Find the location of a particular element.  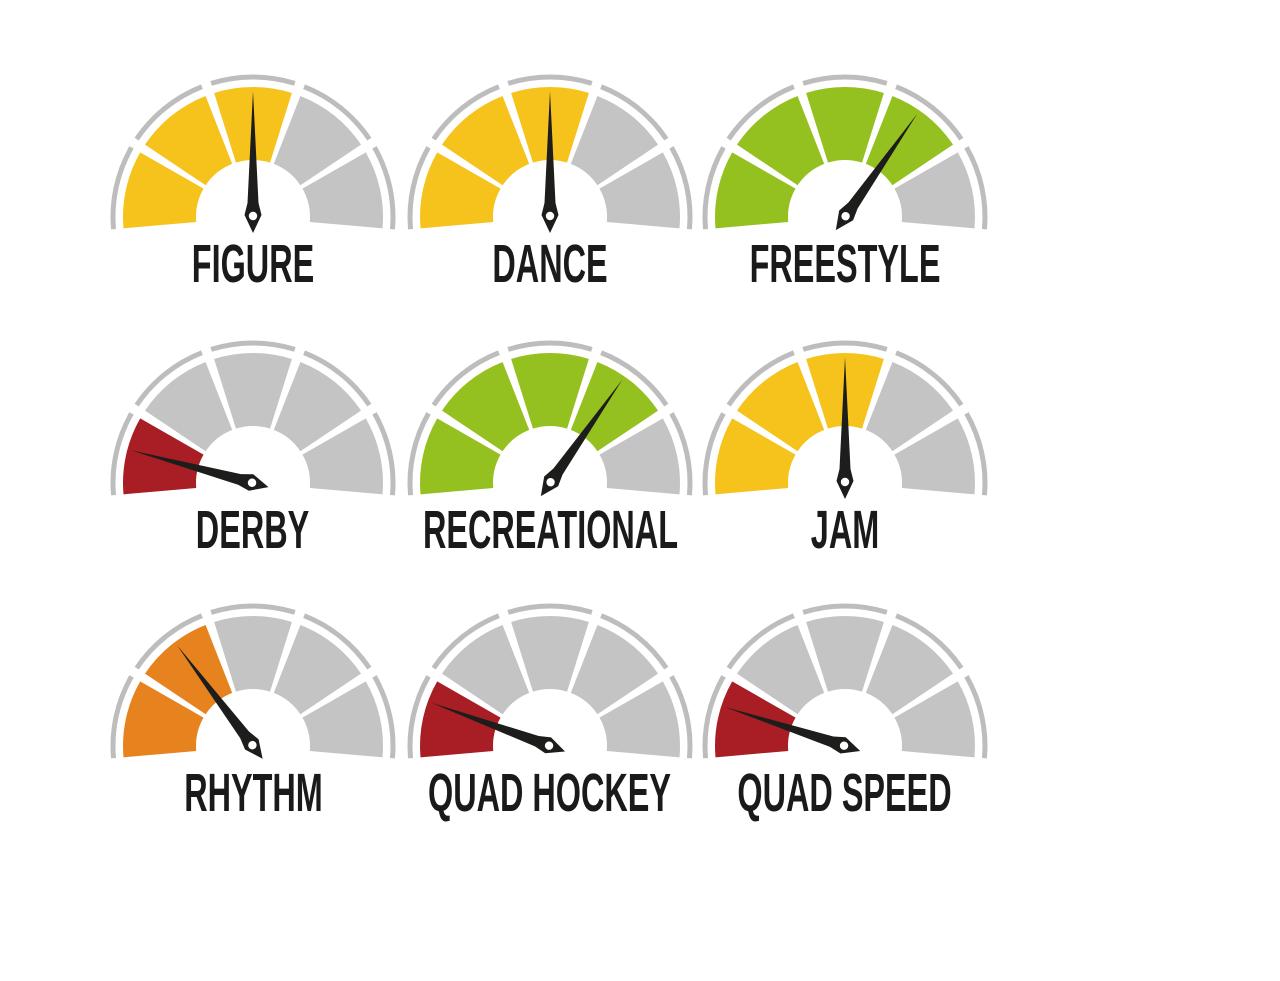

gauge-label: QUAD HOCKEY is located at coordinates (550, 793).